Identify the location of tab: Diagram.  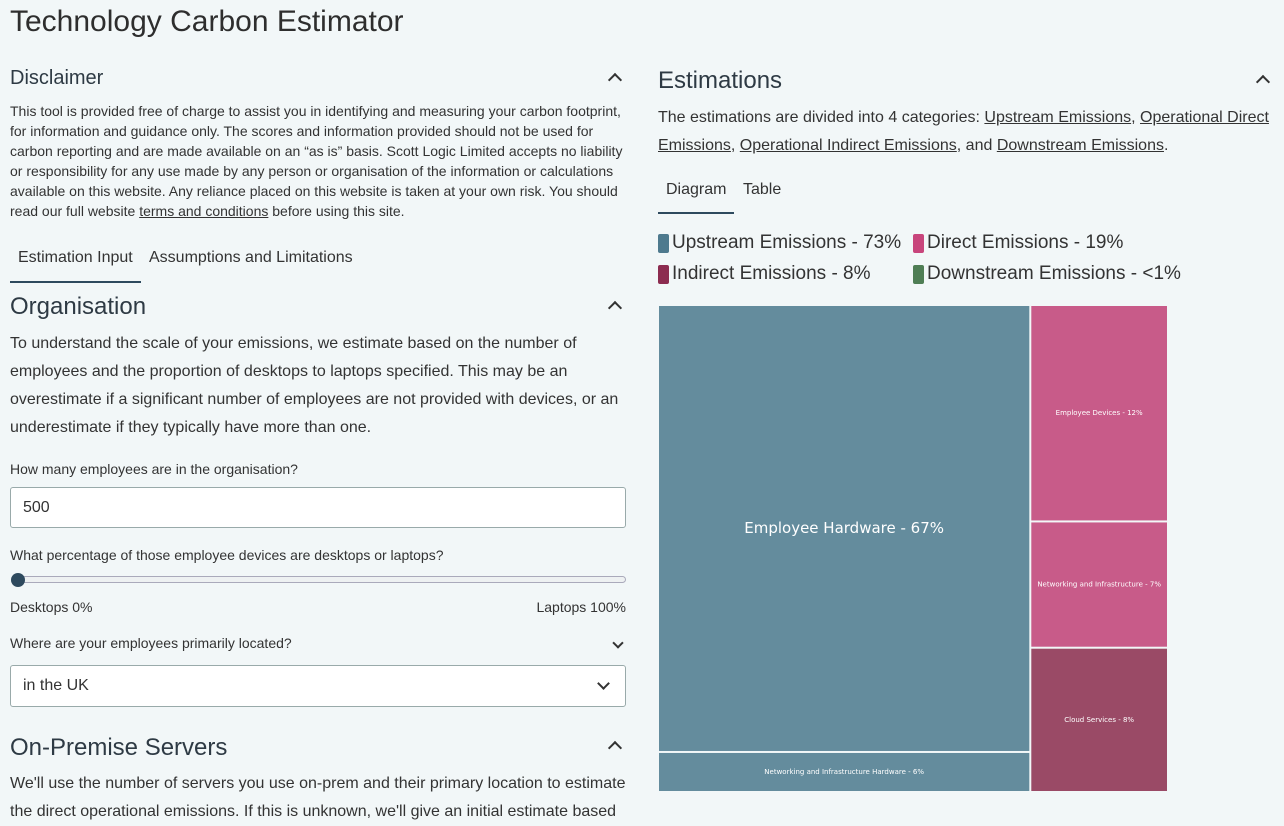
(696, 189).